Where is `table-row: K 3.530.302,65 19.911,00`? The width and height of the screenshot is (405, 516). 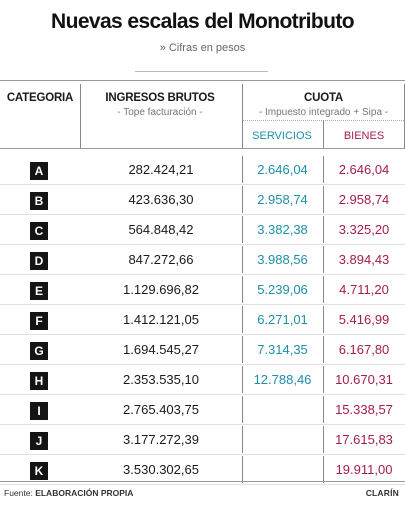
table-row: K 3.530.302,65 19.911,00 is located at coordinates (202, 471).